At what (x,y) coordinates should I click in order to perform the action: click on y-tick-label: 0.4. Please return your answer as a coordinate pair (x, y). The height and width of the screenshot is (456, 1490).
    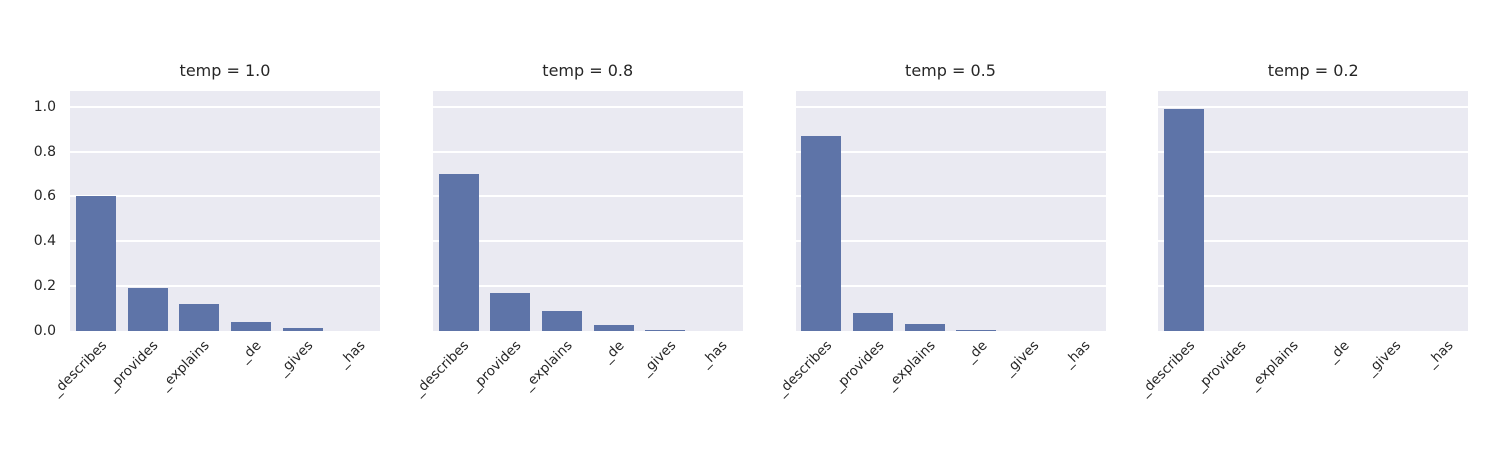
    Looking at the image, I should click on (44, 241).